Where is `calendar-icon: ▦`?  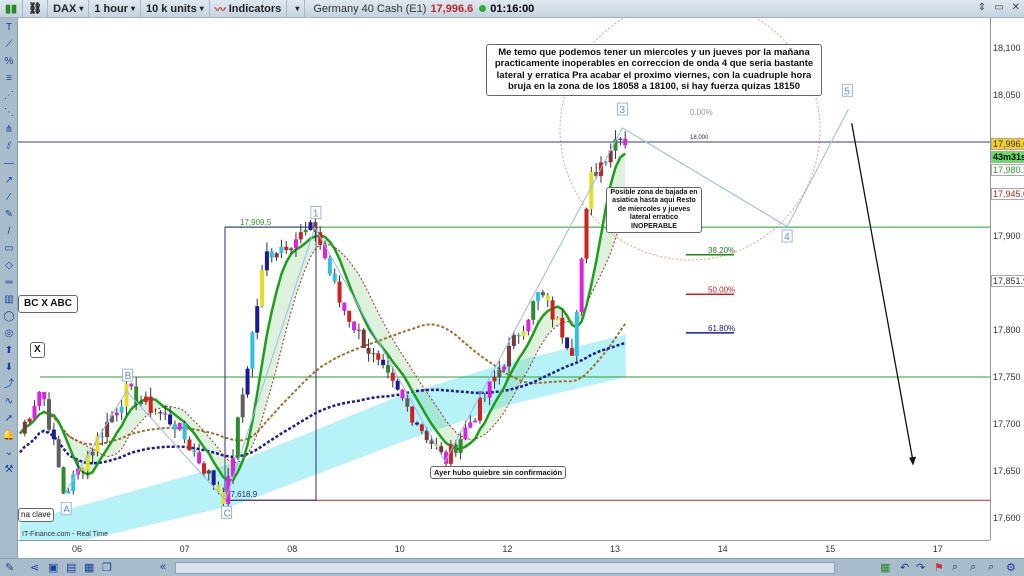
calendar-icon: ▦ is located at coordinates (885, 568).